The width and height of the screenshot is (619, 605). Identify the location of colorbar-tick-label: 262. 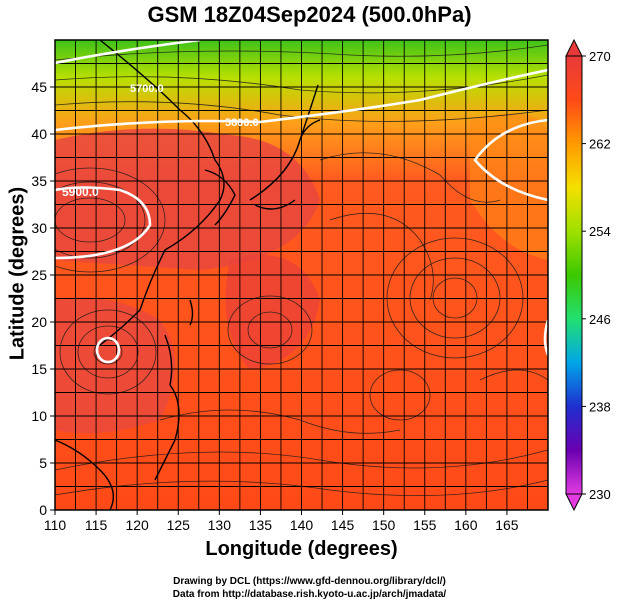
(600, 144).